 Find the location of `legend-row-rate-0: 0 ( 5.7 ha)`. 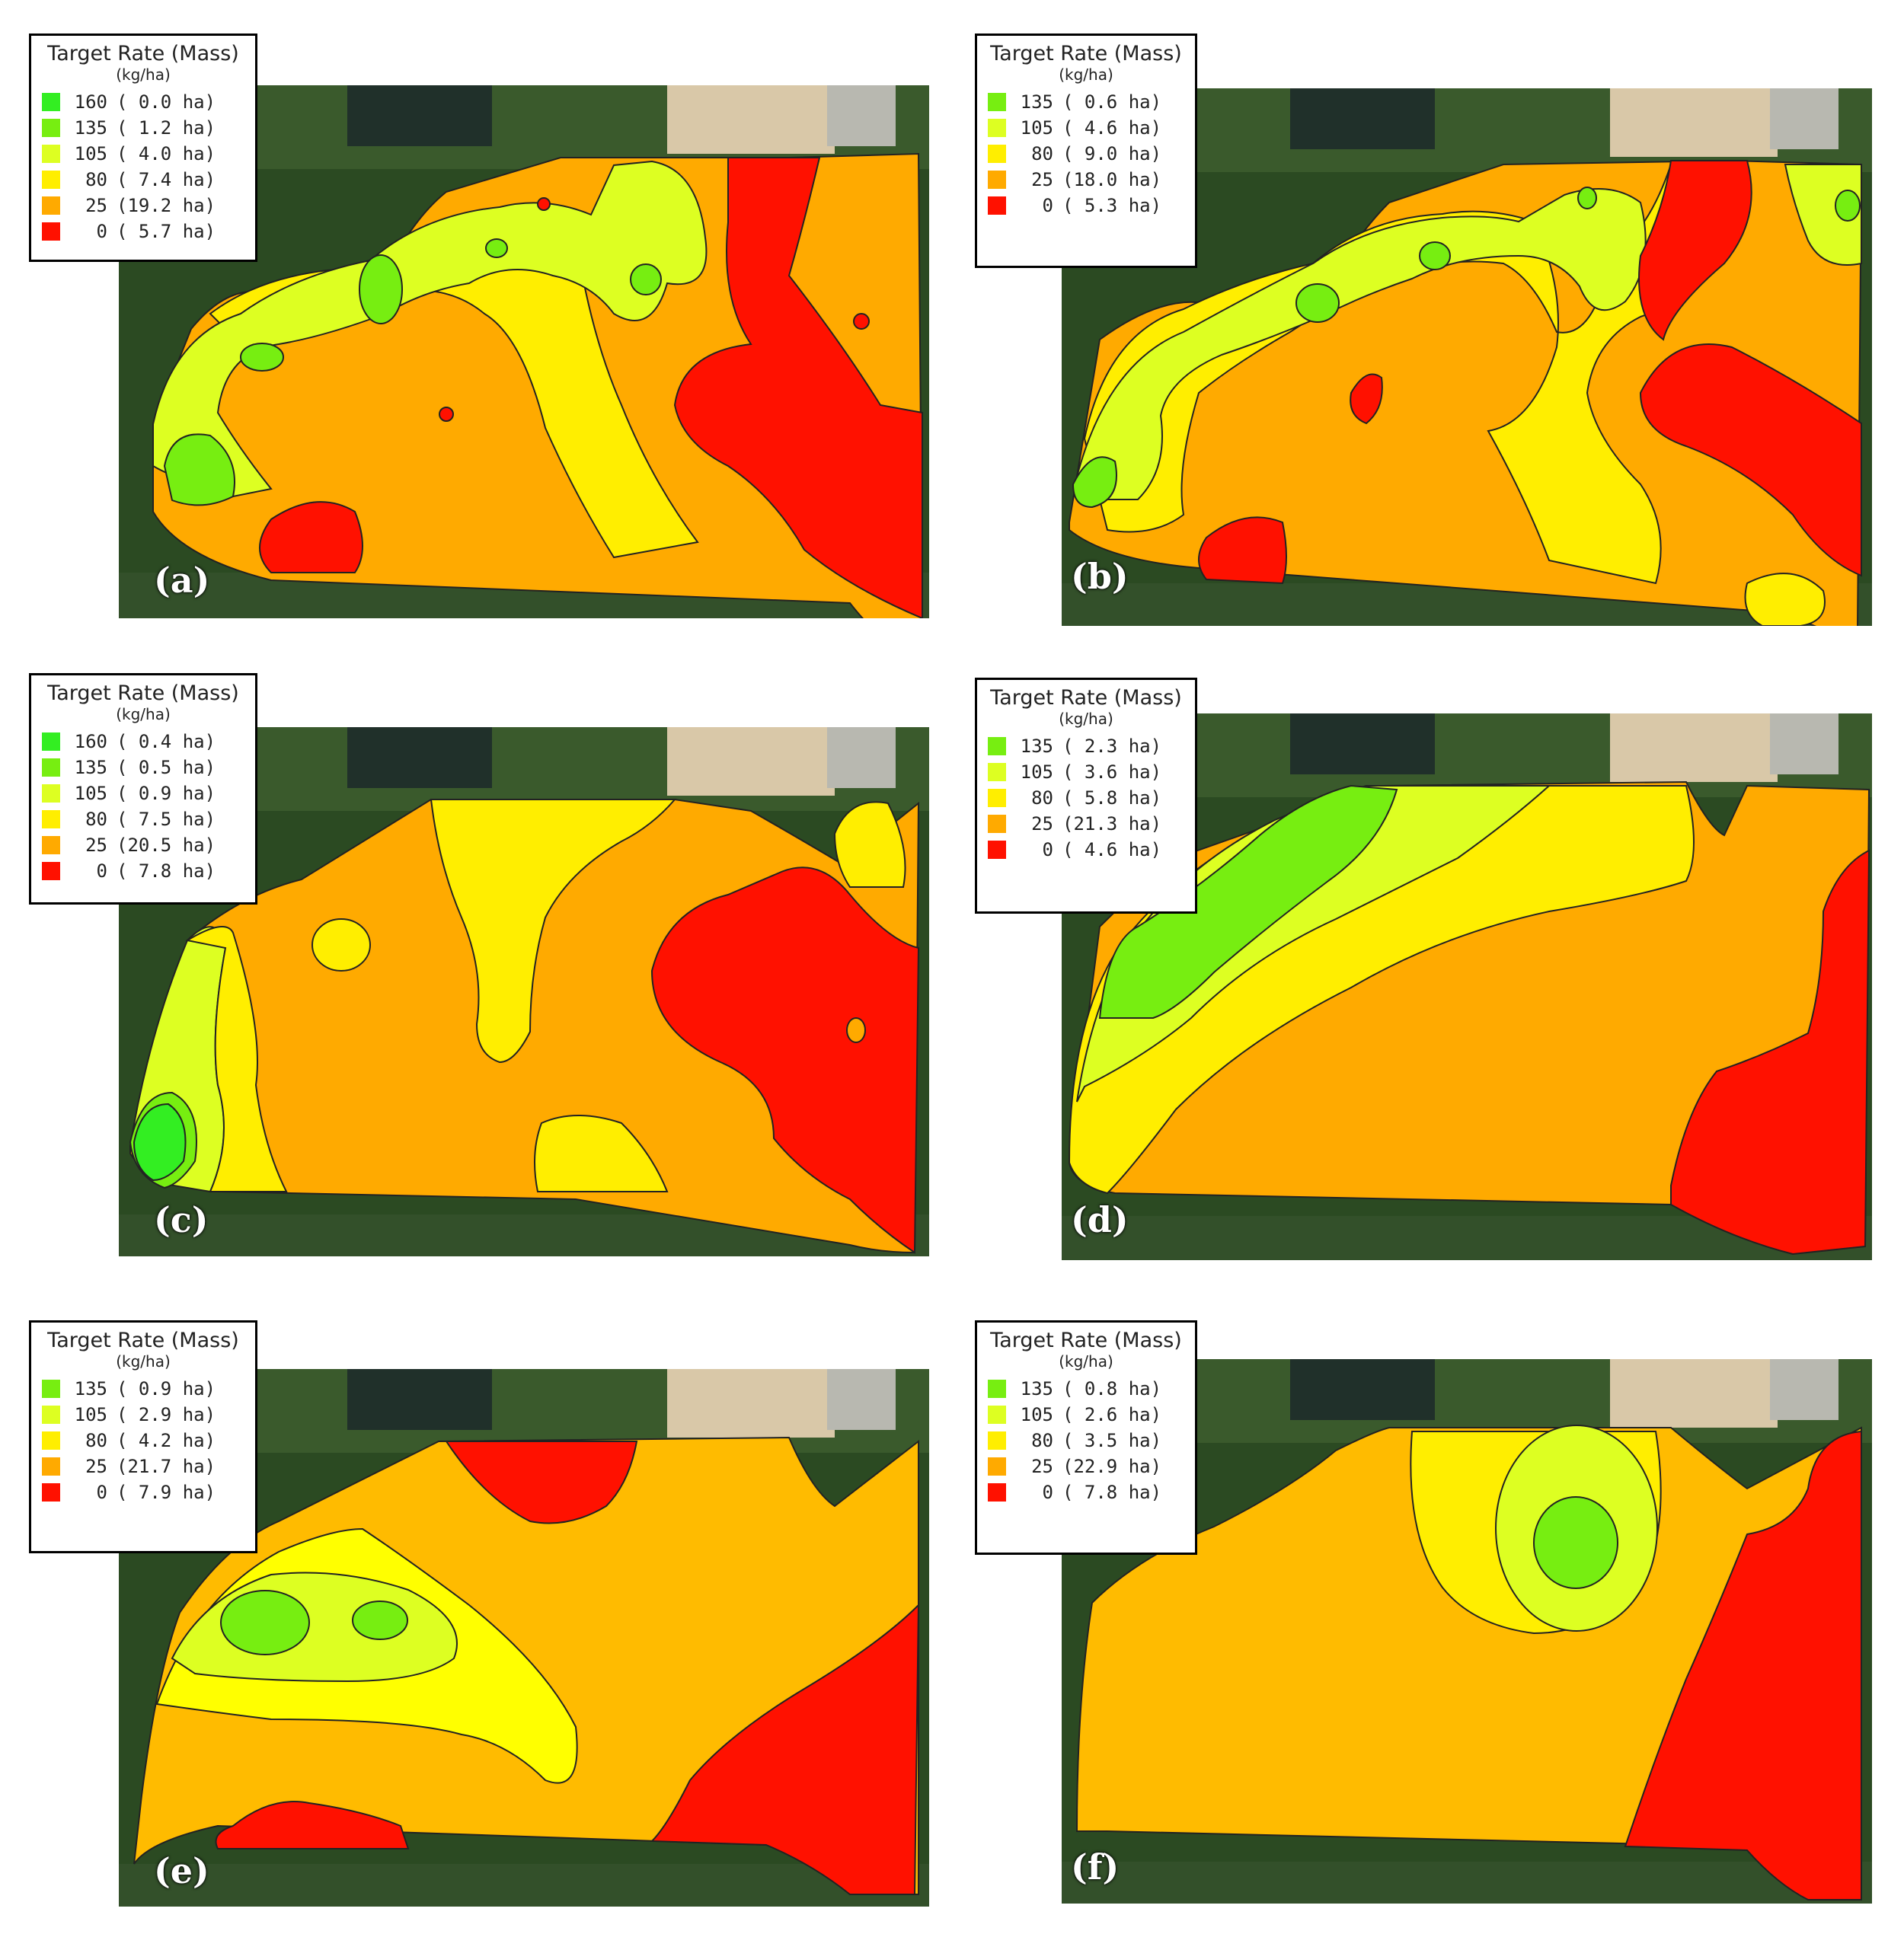

legend-row-rate-0: 0 ( 5.7 ha) is located at coordinates (143, 231).